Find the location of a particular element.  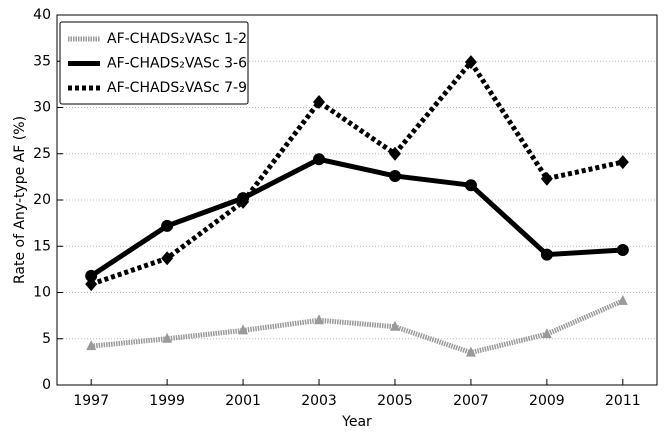

y-tick-label: 0 is located at coordinates (46, 385).